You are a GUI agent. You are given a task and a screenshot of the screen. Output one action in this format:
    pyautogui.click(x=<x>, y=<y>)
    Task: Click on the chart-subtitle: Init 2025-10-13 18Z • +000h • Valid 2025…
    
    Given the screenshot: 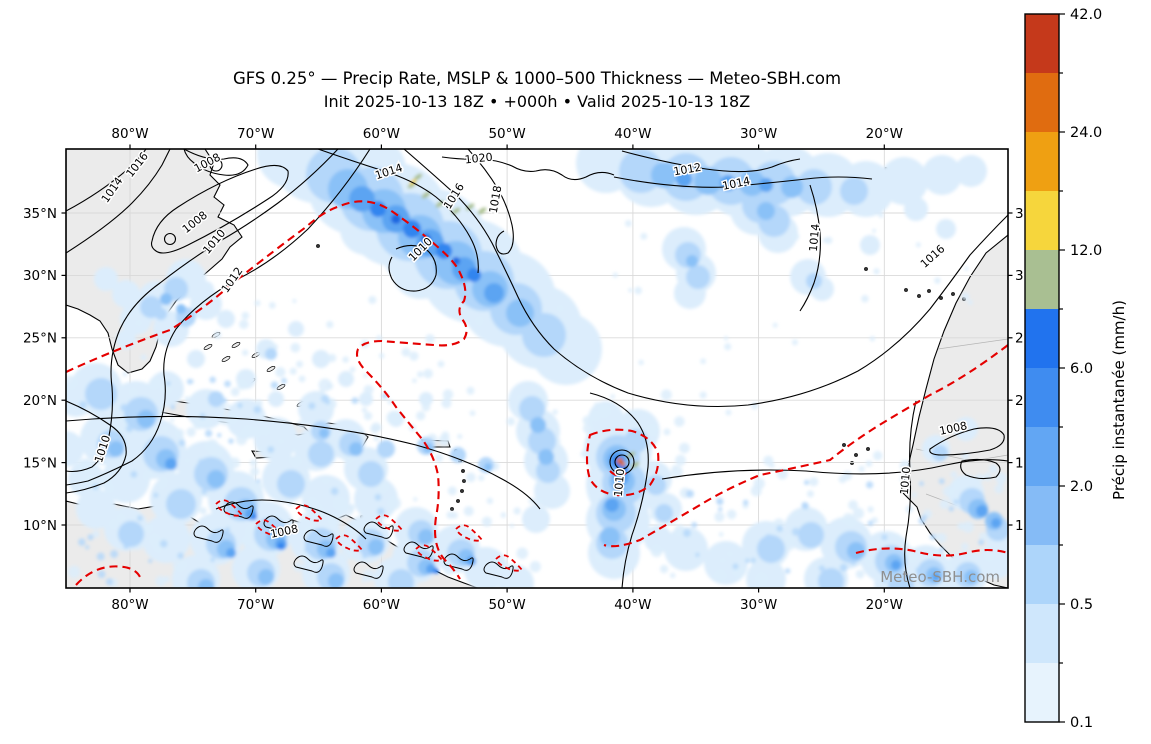 What is the action you would take?
    pyautogui.click(x=537, y=101)
    